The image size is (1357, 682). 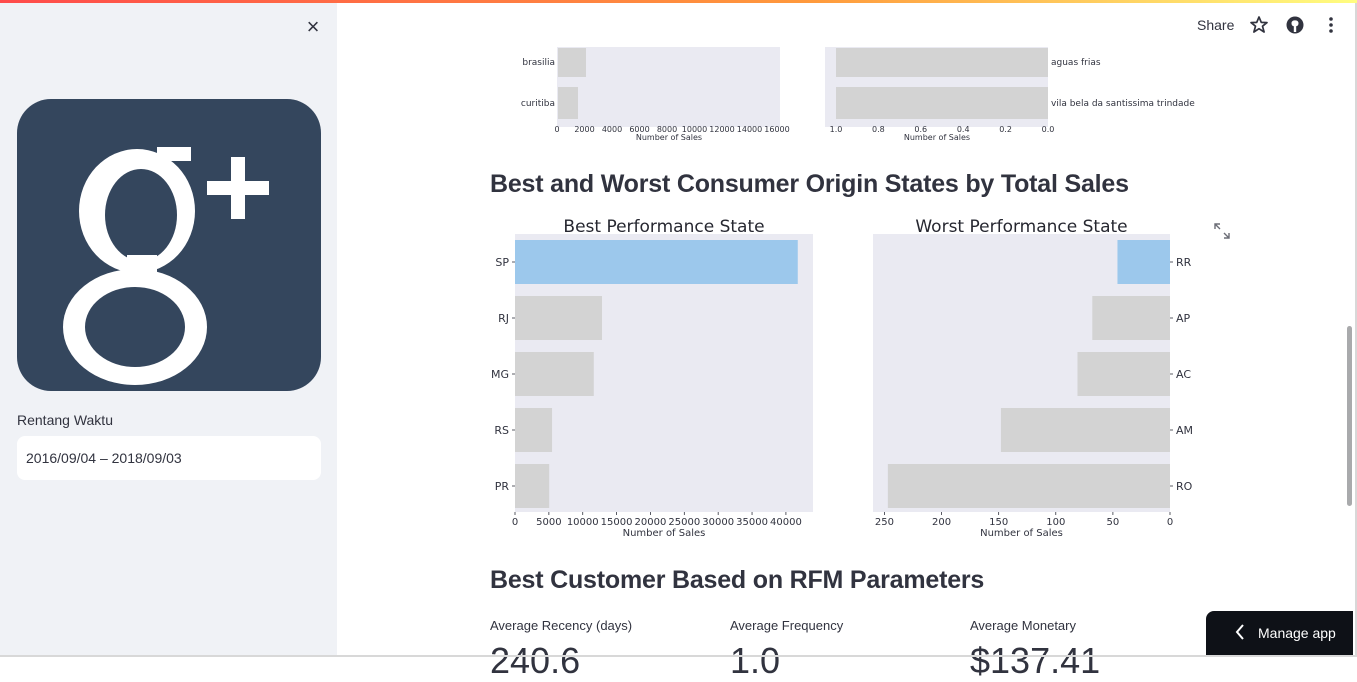 I want to click on ytick-label-MG: MG, so click(x=500, y=374).